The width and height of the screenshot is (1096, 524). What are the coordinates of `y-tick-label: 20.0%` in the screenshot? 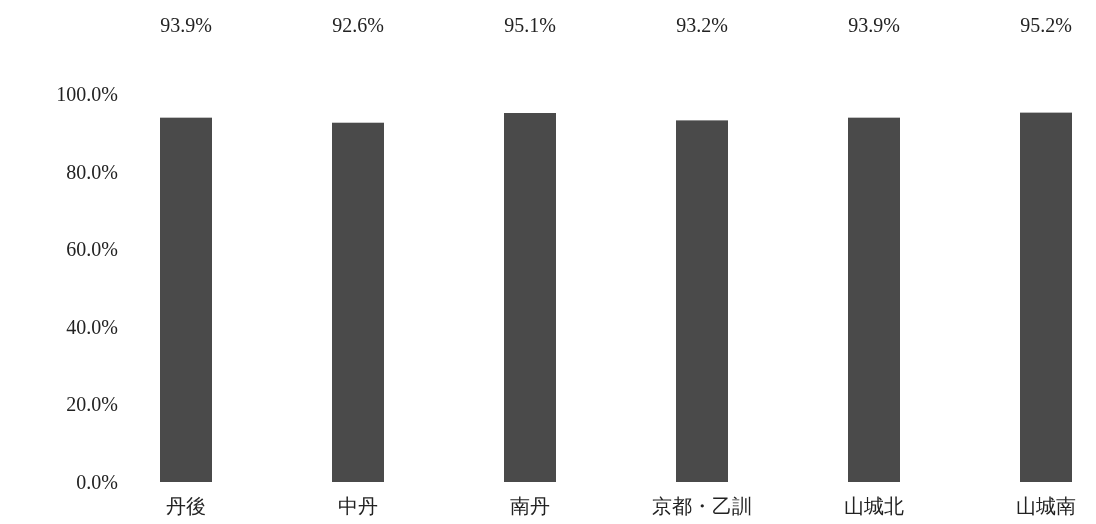 It's located at (92, 404).